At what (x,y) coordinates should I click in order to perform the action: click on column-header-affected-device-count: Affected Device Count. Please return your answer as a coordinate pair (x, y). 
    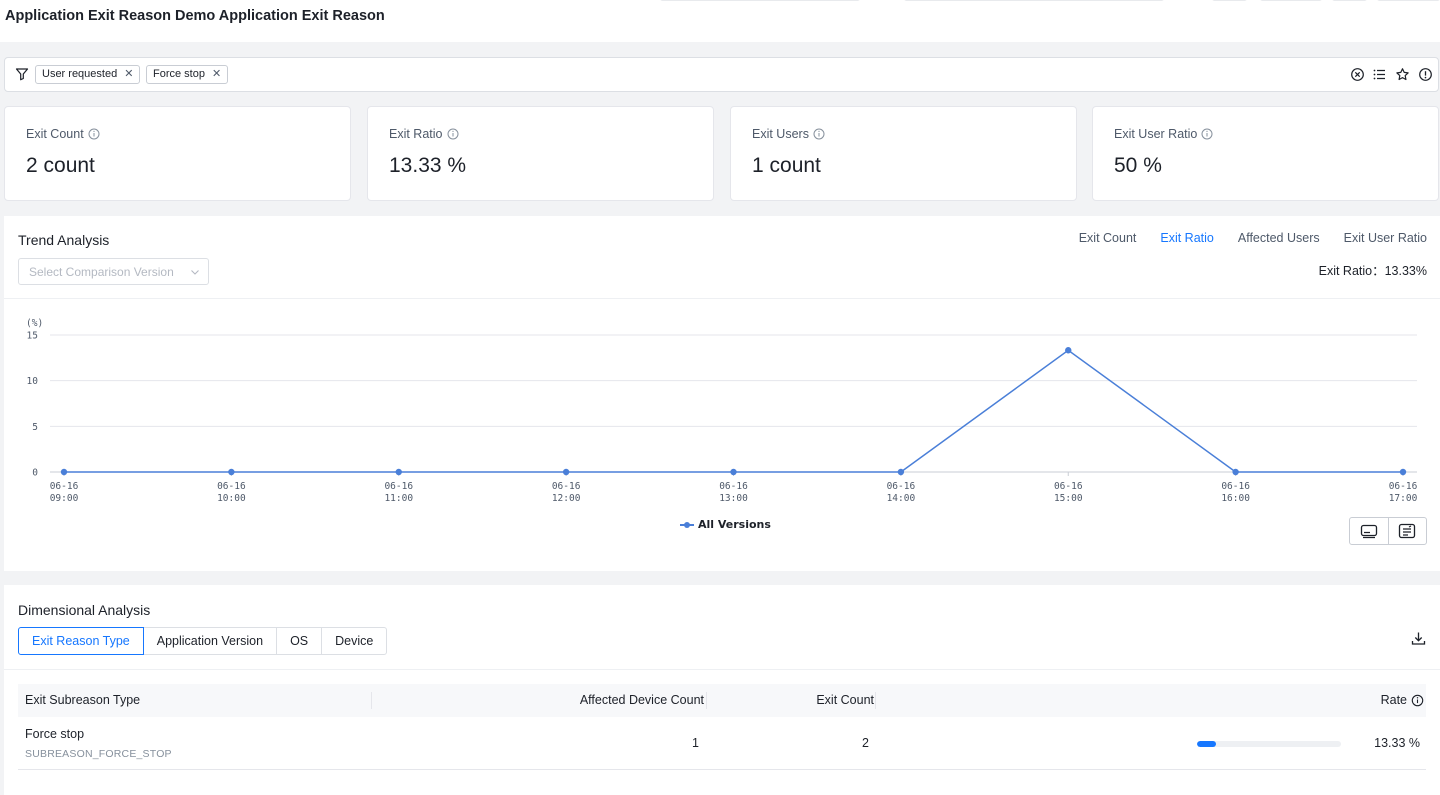
    Looking at the image, I should click on (641, 700).